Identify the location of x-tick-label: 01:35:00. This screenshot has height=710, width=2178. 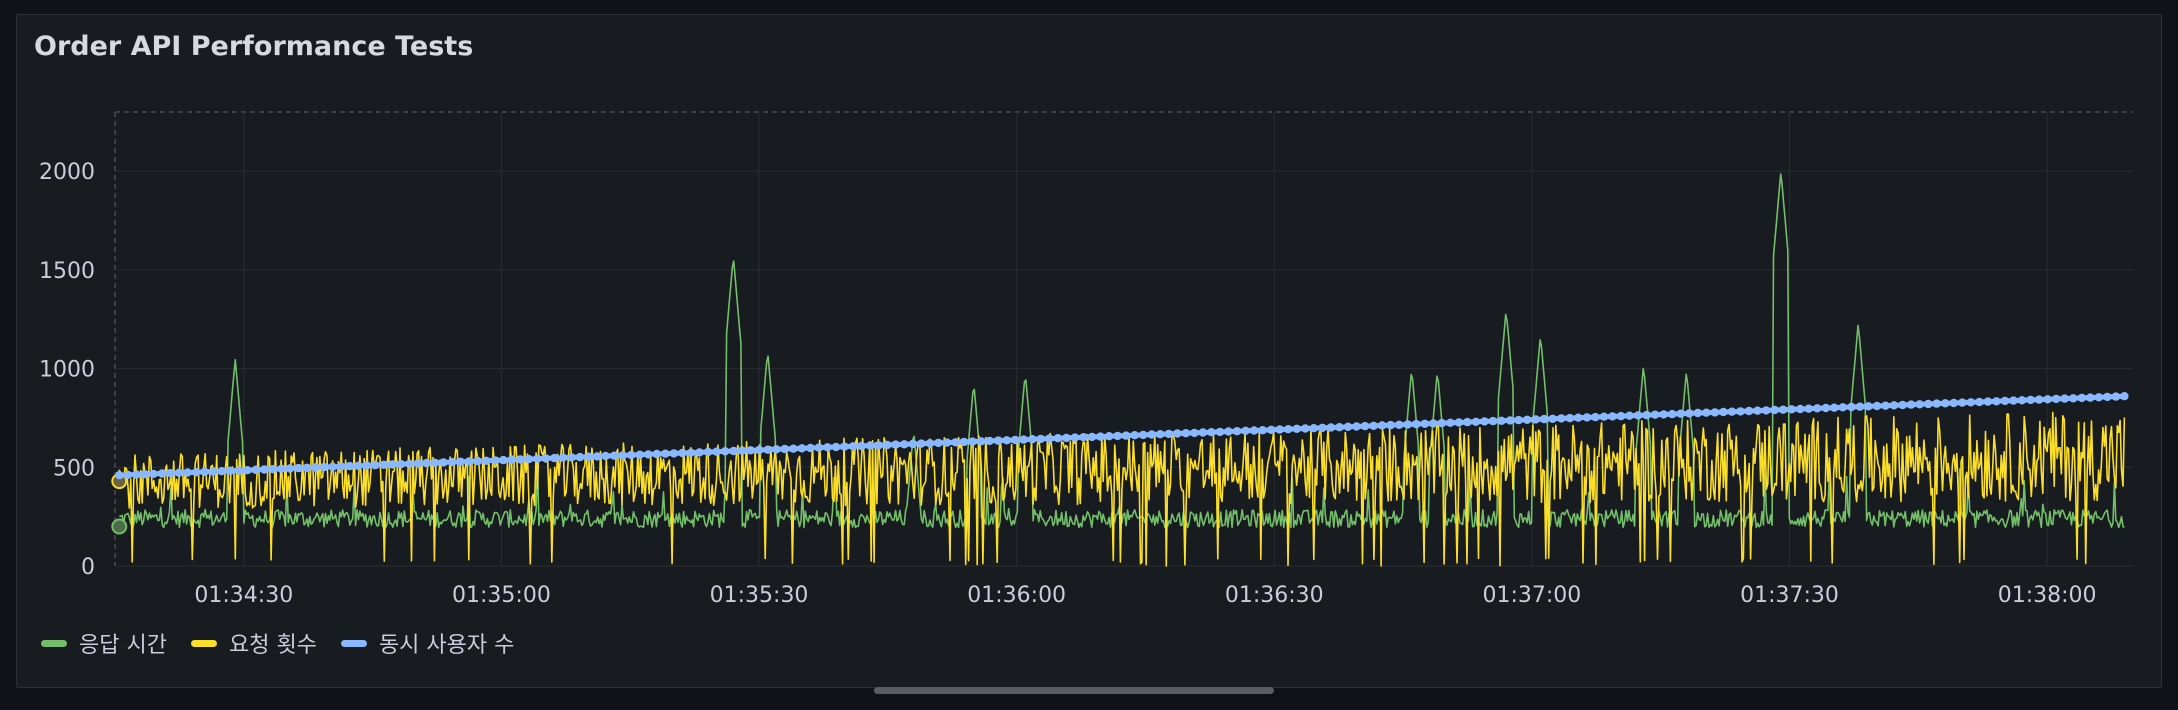
(501, 595).